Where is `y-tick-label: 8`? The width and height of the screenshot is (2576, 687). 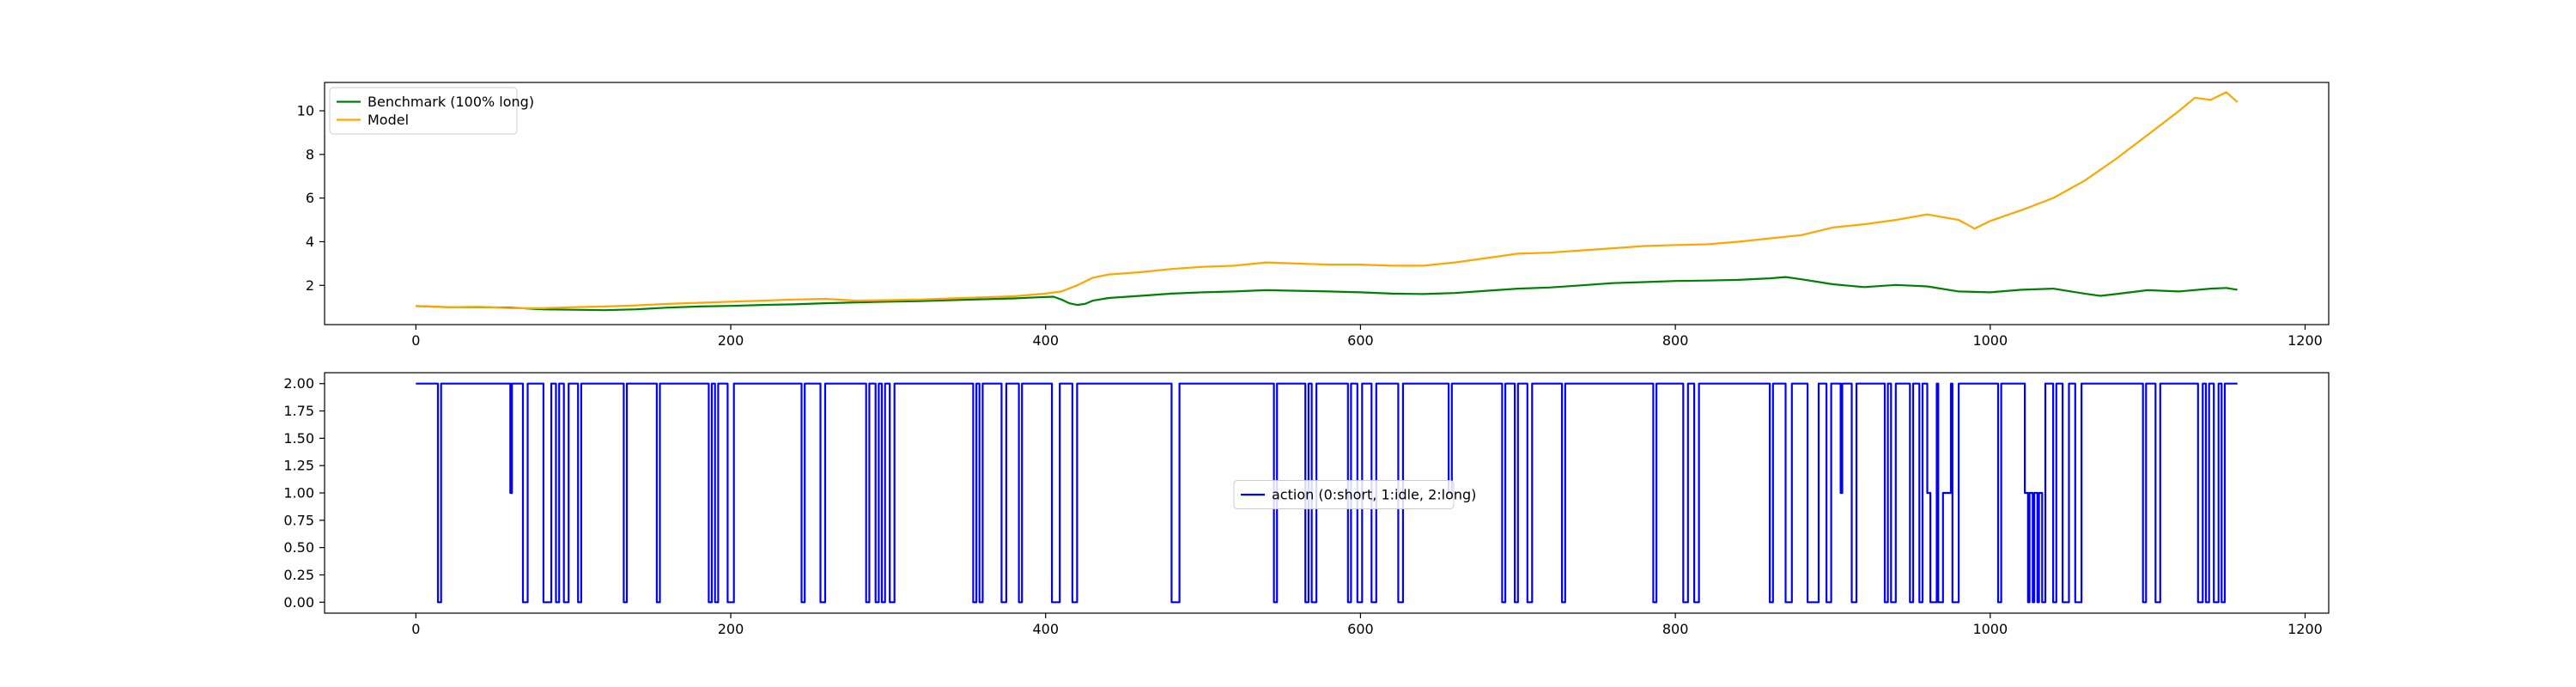 y-tick-label: 8 is located at coordinates (310, 154).